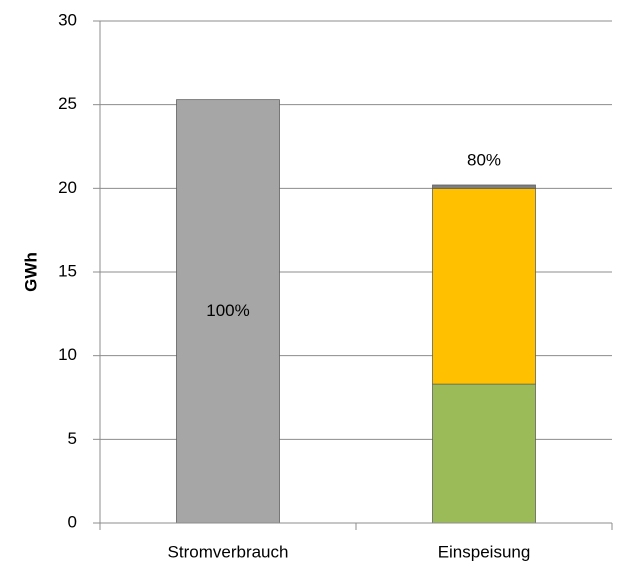 The image size is (619, 569). Describe the element at coordinates (67, 103) in the screenshot. I see `y-tick-label: 25` at that location.